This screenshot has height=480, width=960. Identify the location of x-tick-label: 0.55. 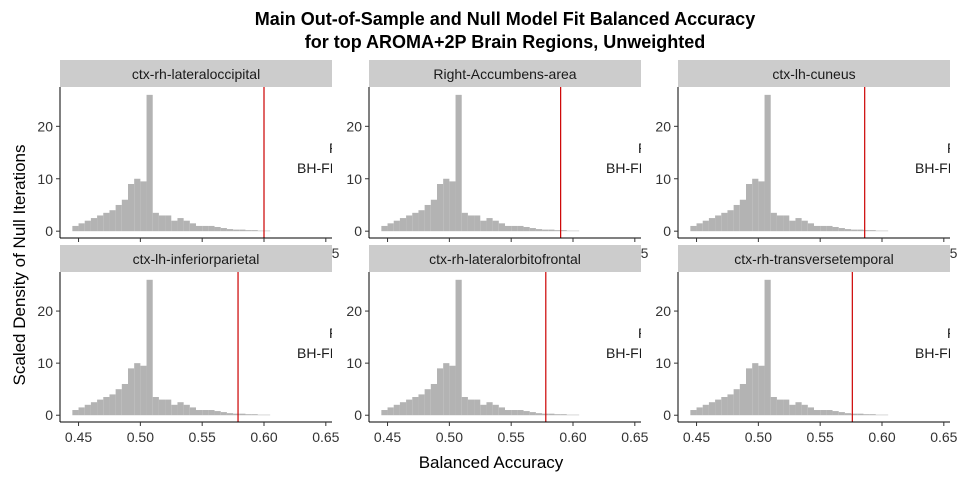
(202, 437).